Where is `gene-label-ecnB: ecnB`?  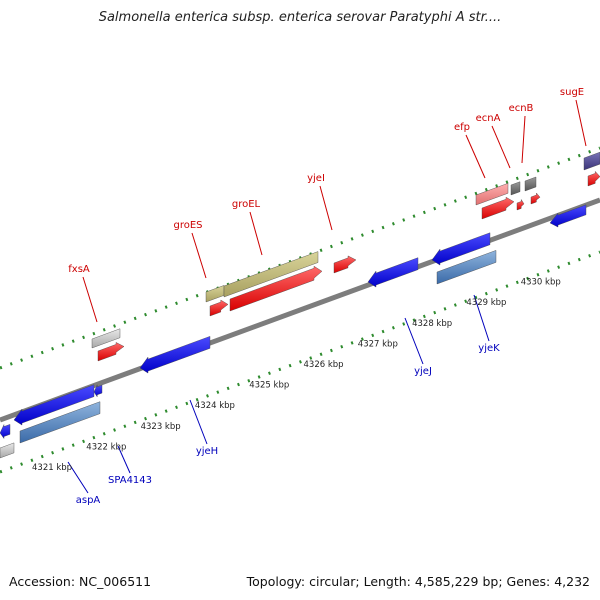 gene-label-ecnB: ecnB is located at coordinates (521, 108).